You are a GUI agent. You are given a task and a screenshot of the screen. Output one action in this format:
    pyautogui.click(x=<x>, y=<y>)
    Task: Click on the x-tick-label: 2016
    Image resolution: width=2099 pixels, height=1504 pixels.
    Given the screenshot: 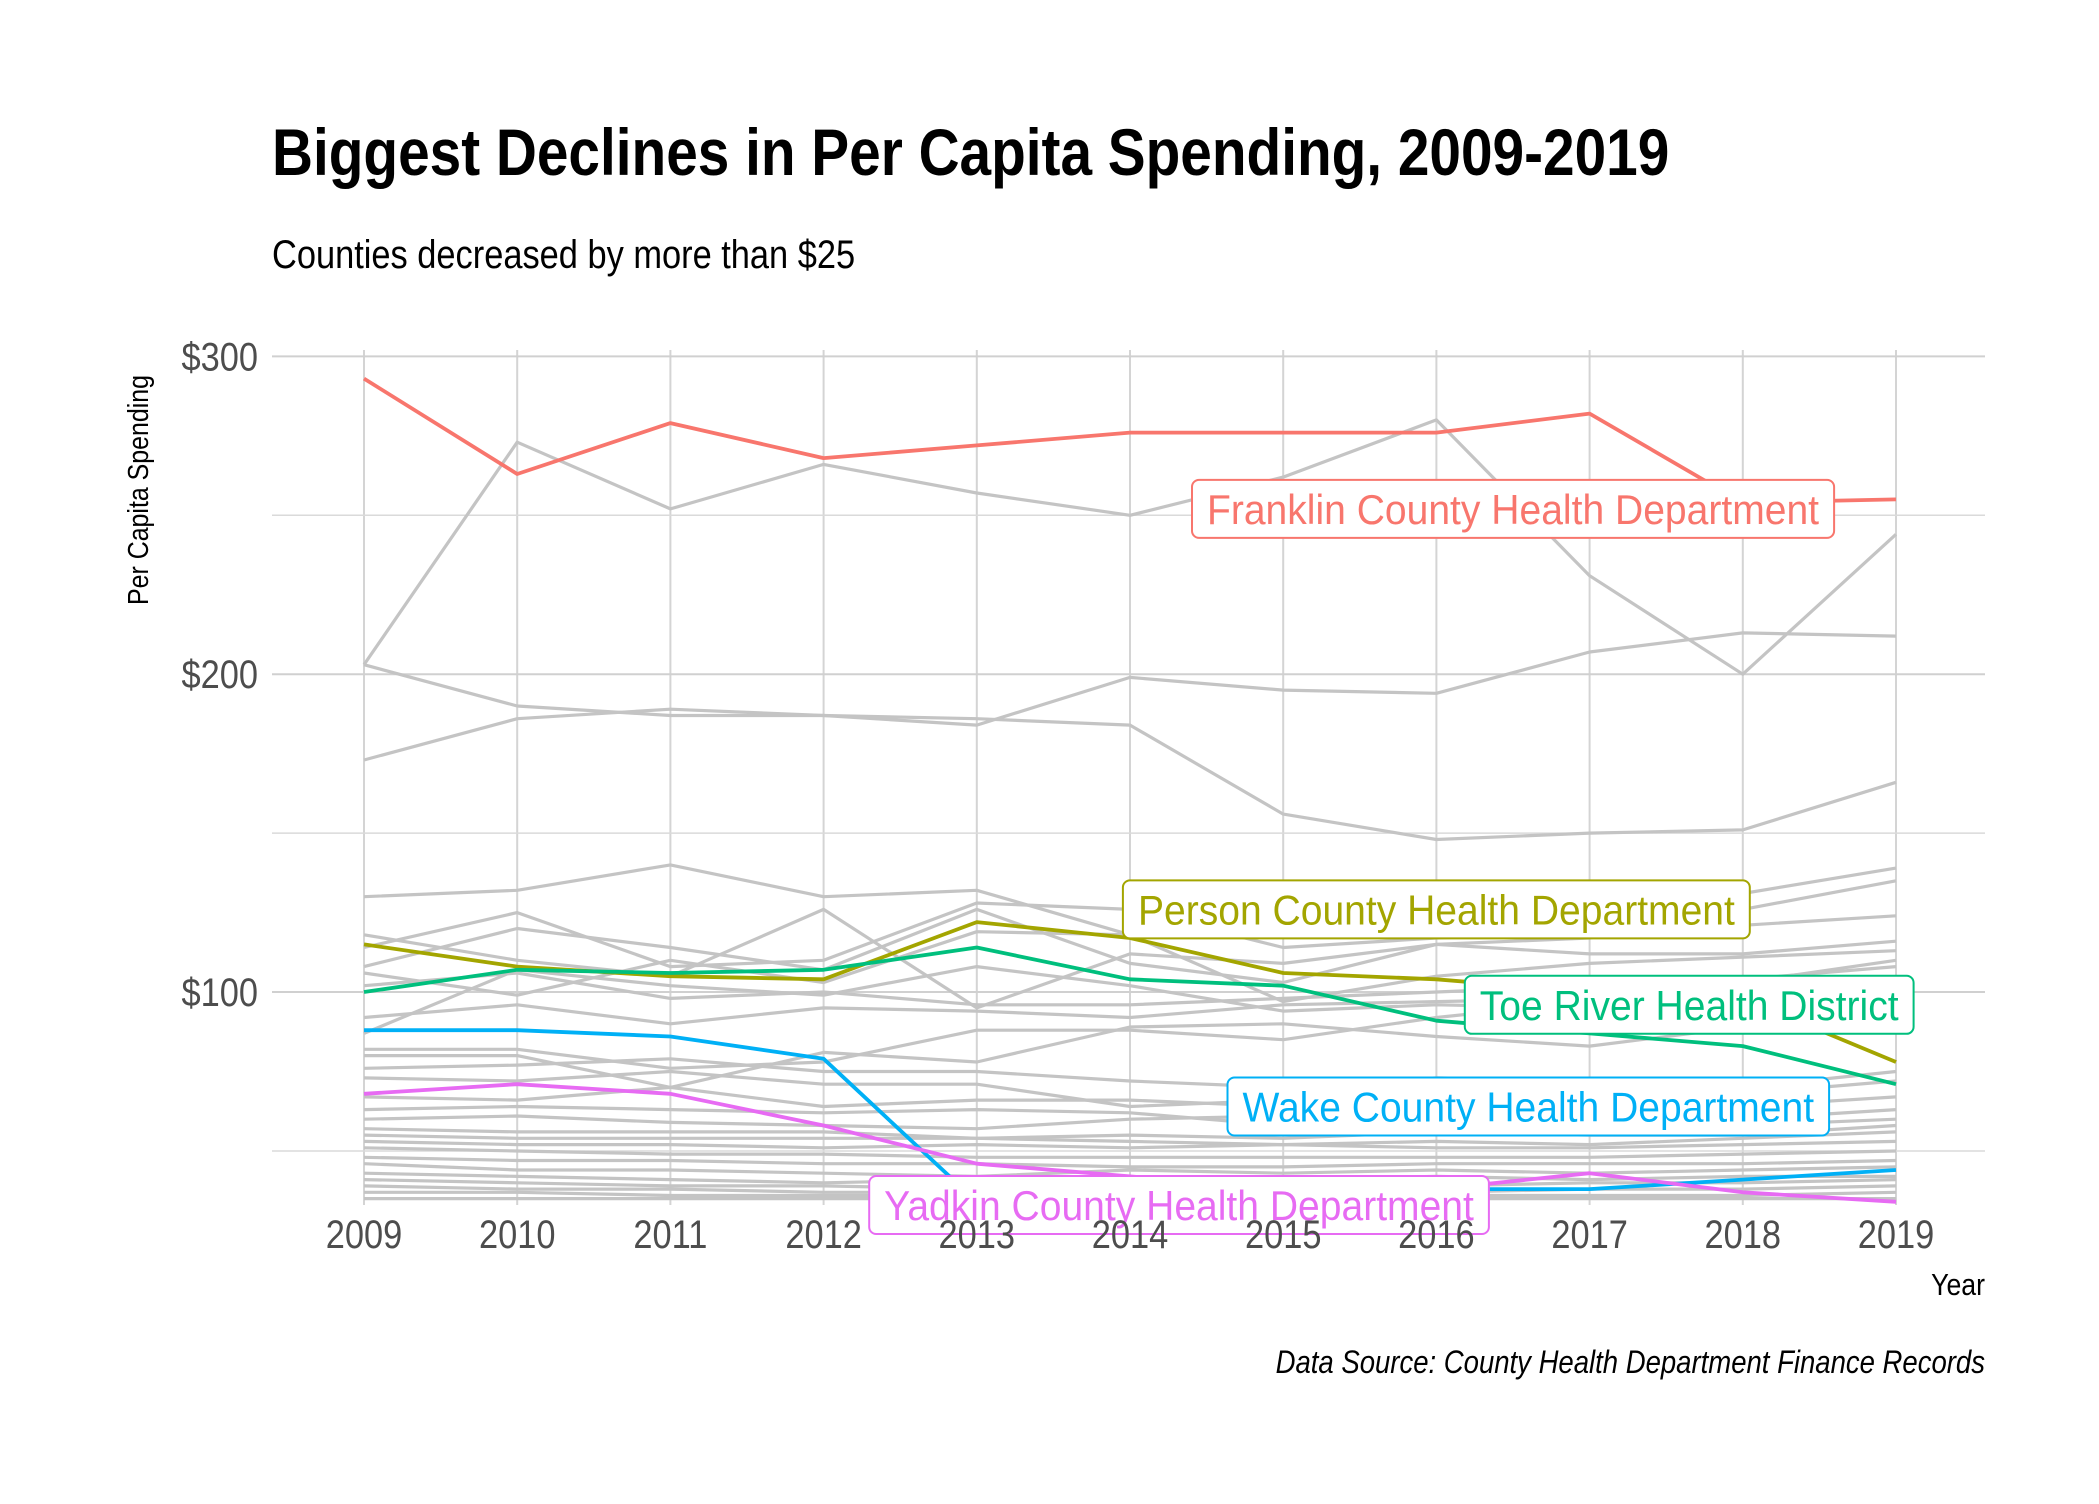 What is the action you would take?
    pyautogui.click(x=1436, y=1234)
    